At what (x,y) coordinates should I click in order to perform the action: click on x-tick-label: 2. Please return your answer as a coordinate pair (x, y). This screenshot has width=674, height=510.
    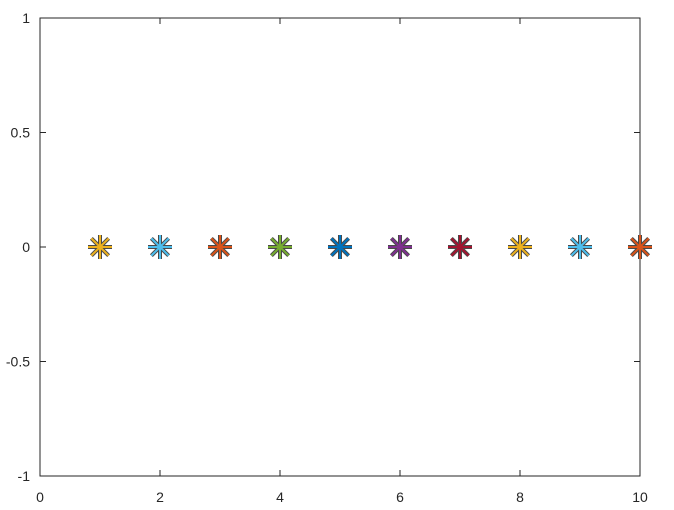
    Looking at the image, I should click on (160, 497).